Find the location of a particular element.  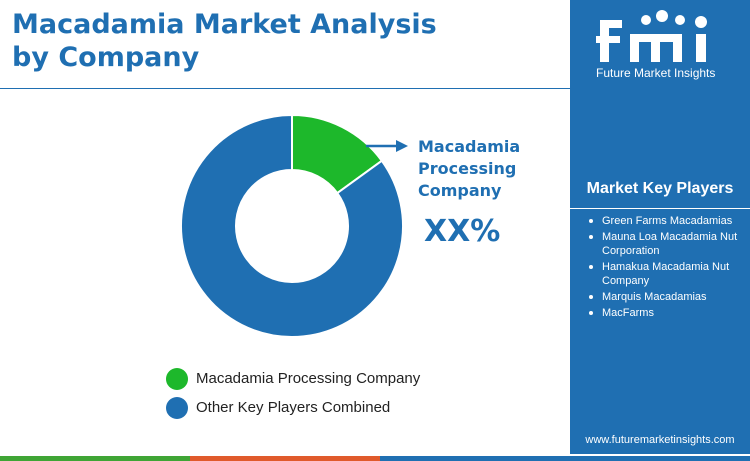

donut-slice-others is located at coordinates (292, 225).